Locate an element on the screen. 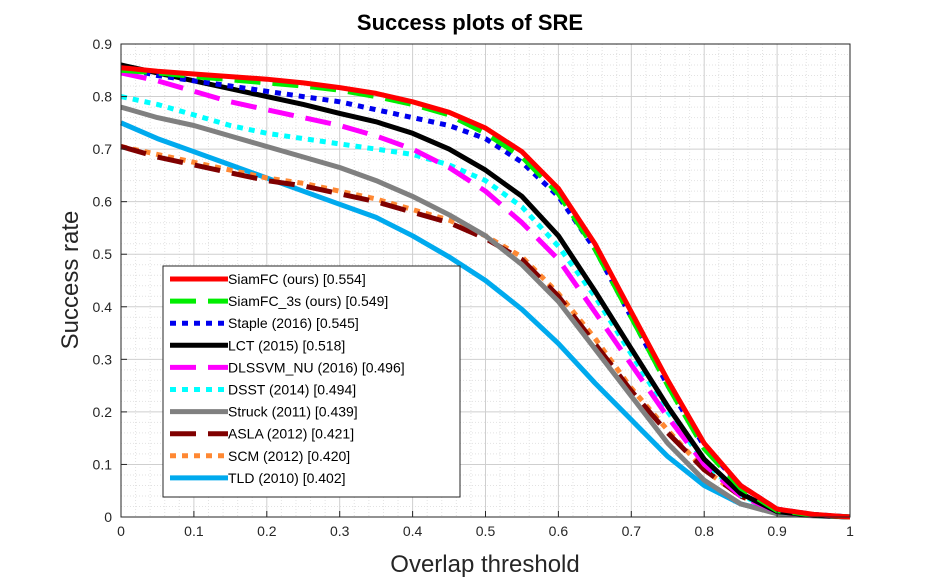  legend-label-dsst-2014: DSST (2014) [0.494] is located at coordinates (292, 390).